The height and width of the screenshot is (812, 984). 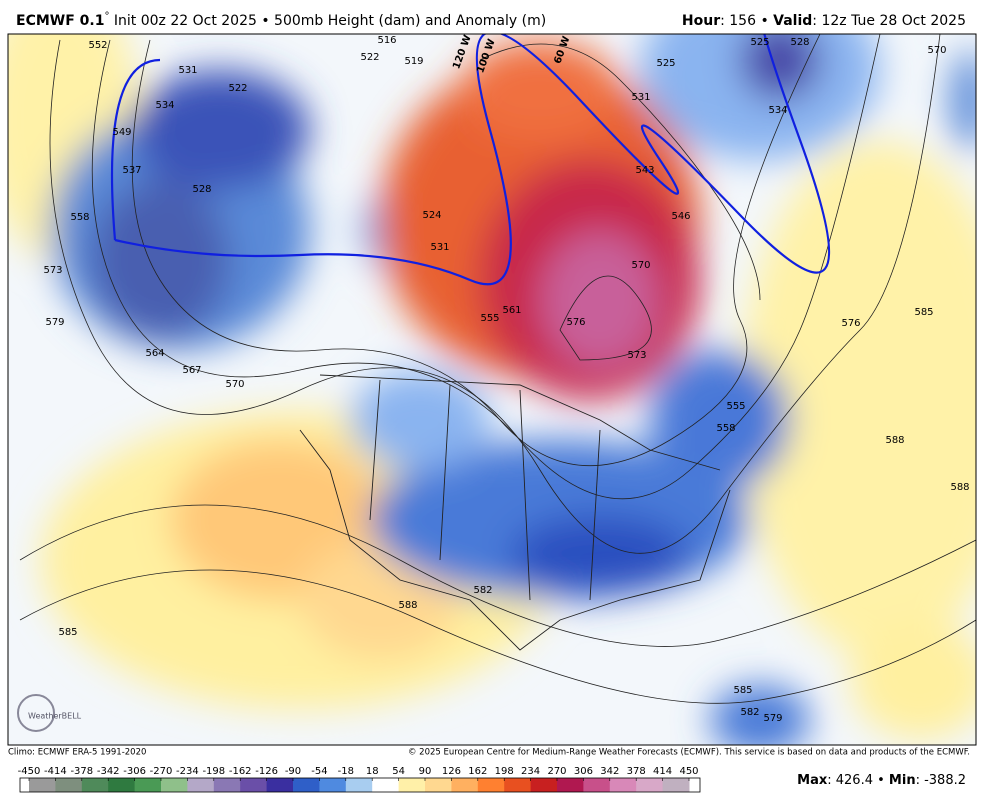 What do you see at coordinates (187, 771) in the screenshot?
I see `colorbar-tick-label: -234` at bounding box center [187, 771].